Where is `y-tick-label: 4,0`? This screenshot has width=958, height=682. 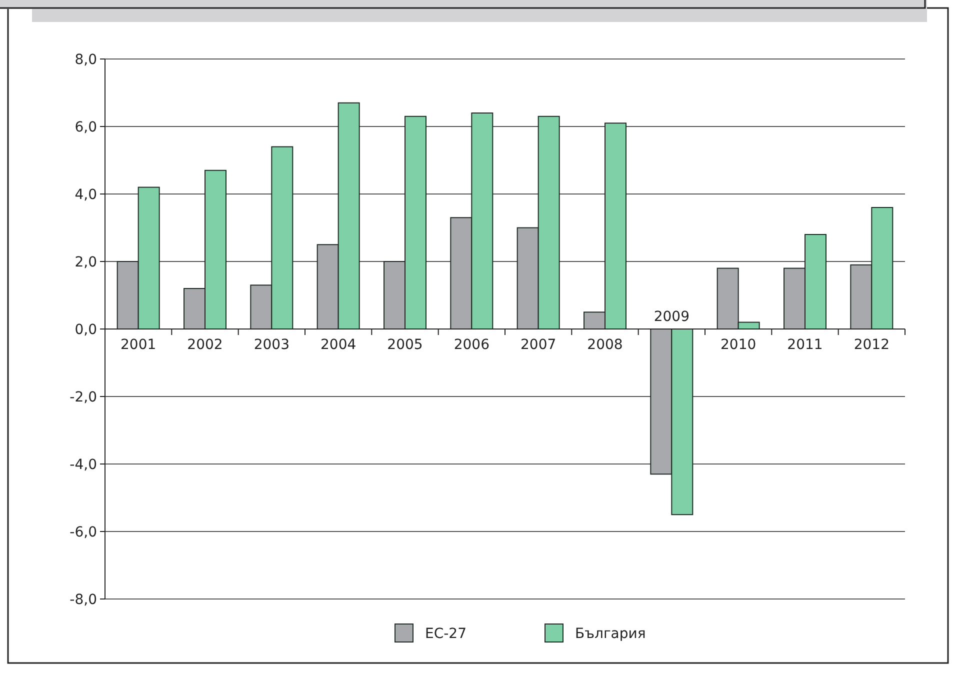 y-tick-label: 4,0 is located at coordinates (85, 194).